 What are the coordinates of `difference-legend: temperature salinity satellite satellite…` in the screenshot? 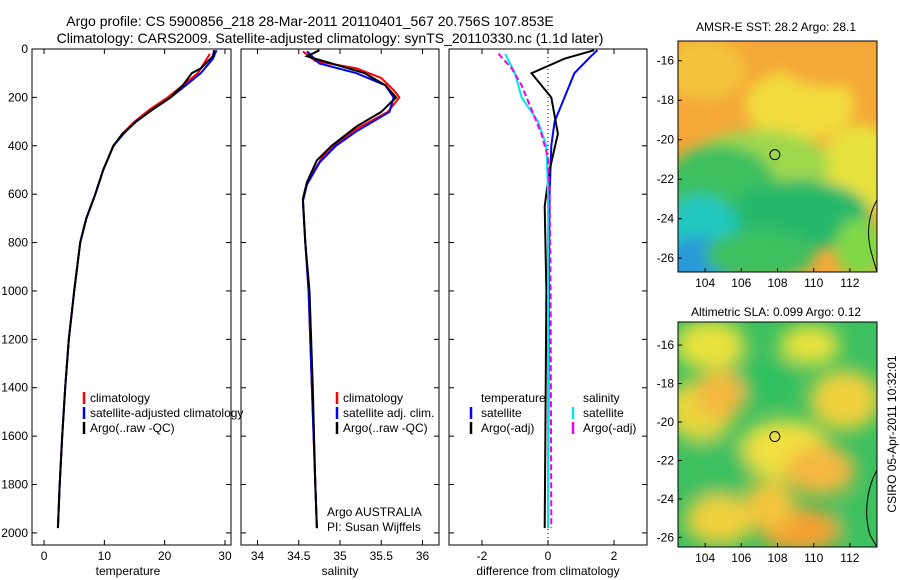 It's located at (552, 413).